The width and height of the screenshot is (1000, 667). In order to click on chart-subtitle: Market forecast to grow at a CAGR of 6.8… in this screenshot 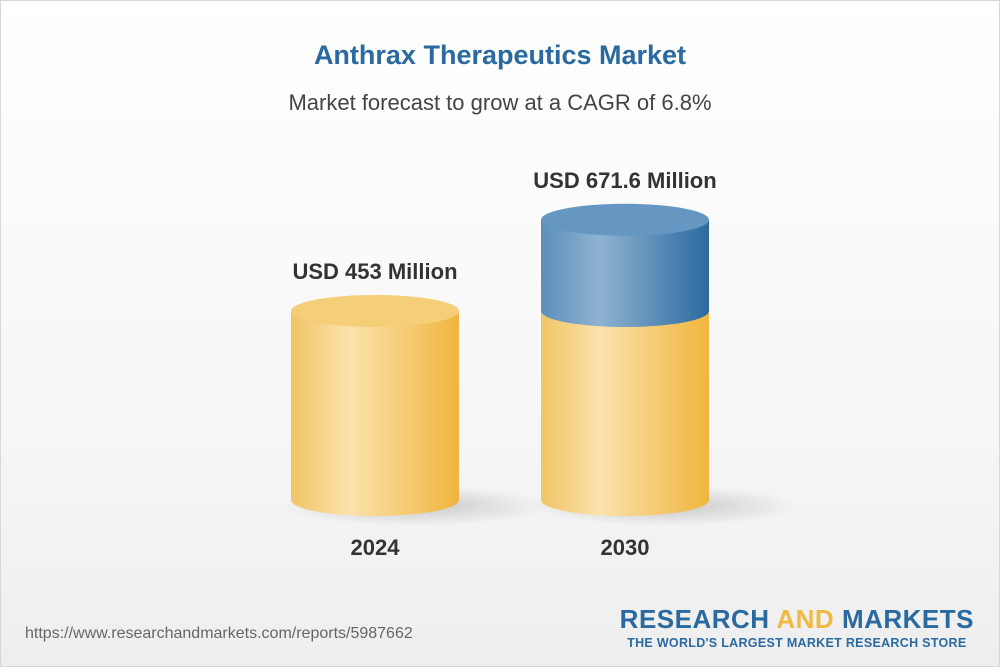, I will do `click(500, 102)`.